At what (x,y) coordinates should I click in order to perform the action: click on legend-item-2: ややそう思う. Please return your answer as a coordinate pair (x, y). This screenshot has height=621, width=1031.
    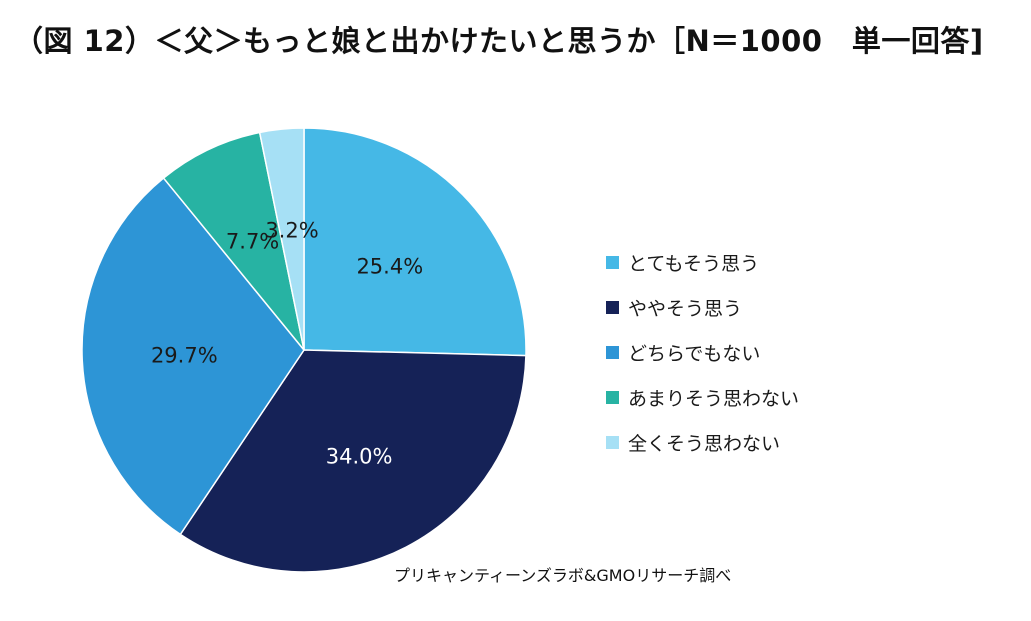
    Looking at the image, I should click on (702, 307).